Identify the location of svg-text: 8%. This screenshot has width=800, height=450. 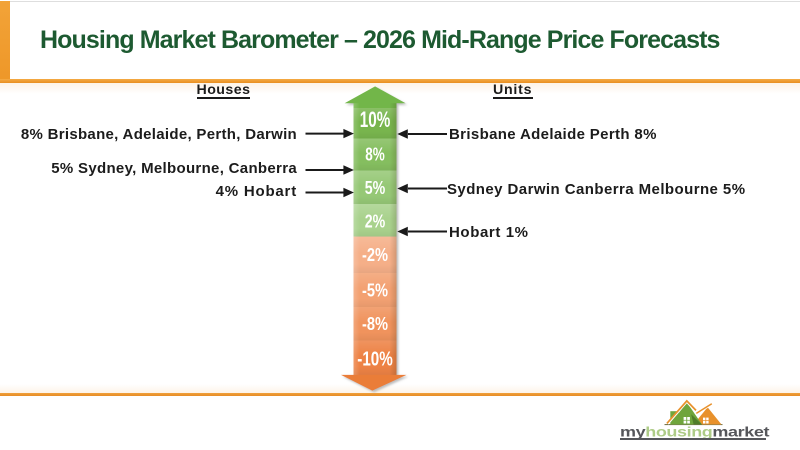
(375, 155).